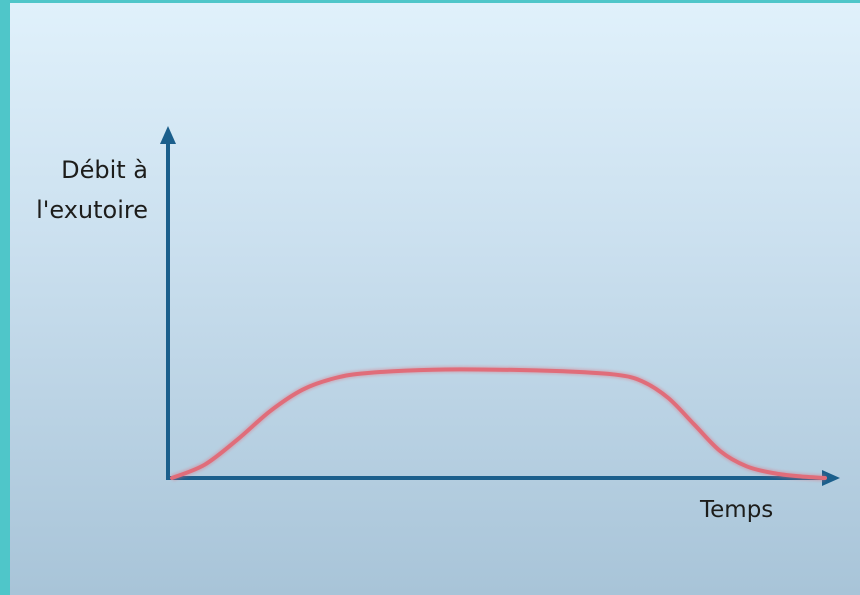  What do you see at coordinates (168, 135) in the screenshot?
I see `y-axis-arrow` at bounding box center [168, 135].